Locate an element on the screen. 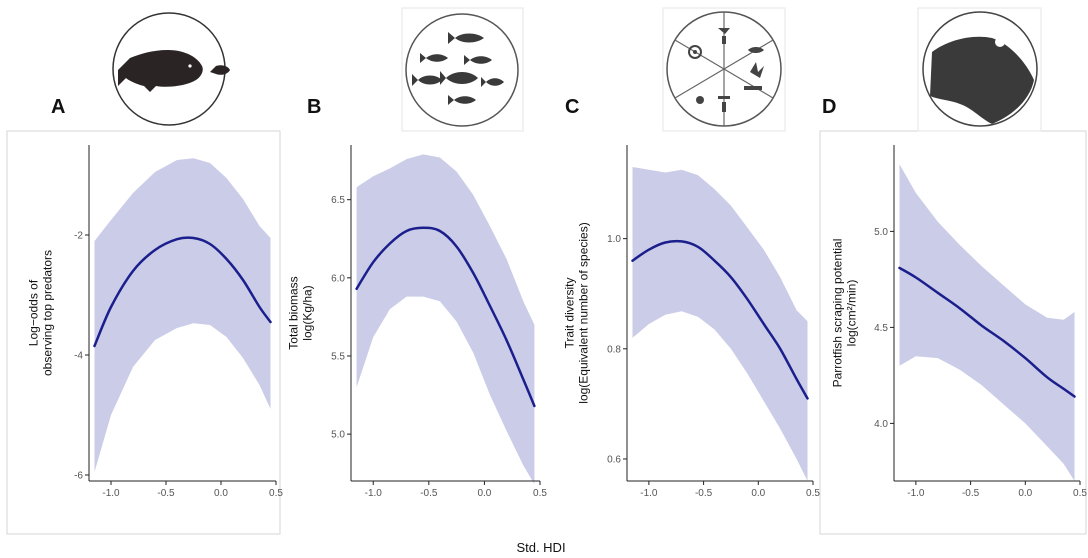 The width and height of the screenshot is (1088, 558). x-tick-label-c: -0.5 is located at coordinates (704, 493).